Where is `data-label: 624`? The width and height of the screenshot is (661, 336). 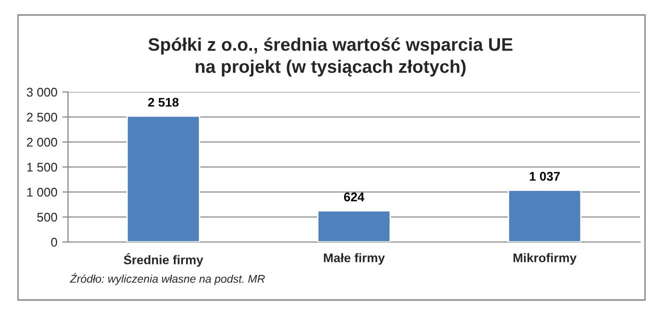 data-label: 624 is located at coordinates (354, 197).